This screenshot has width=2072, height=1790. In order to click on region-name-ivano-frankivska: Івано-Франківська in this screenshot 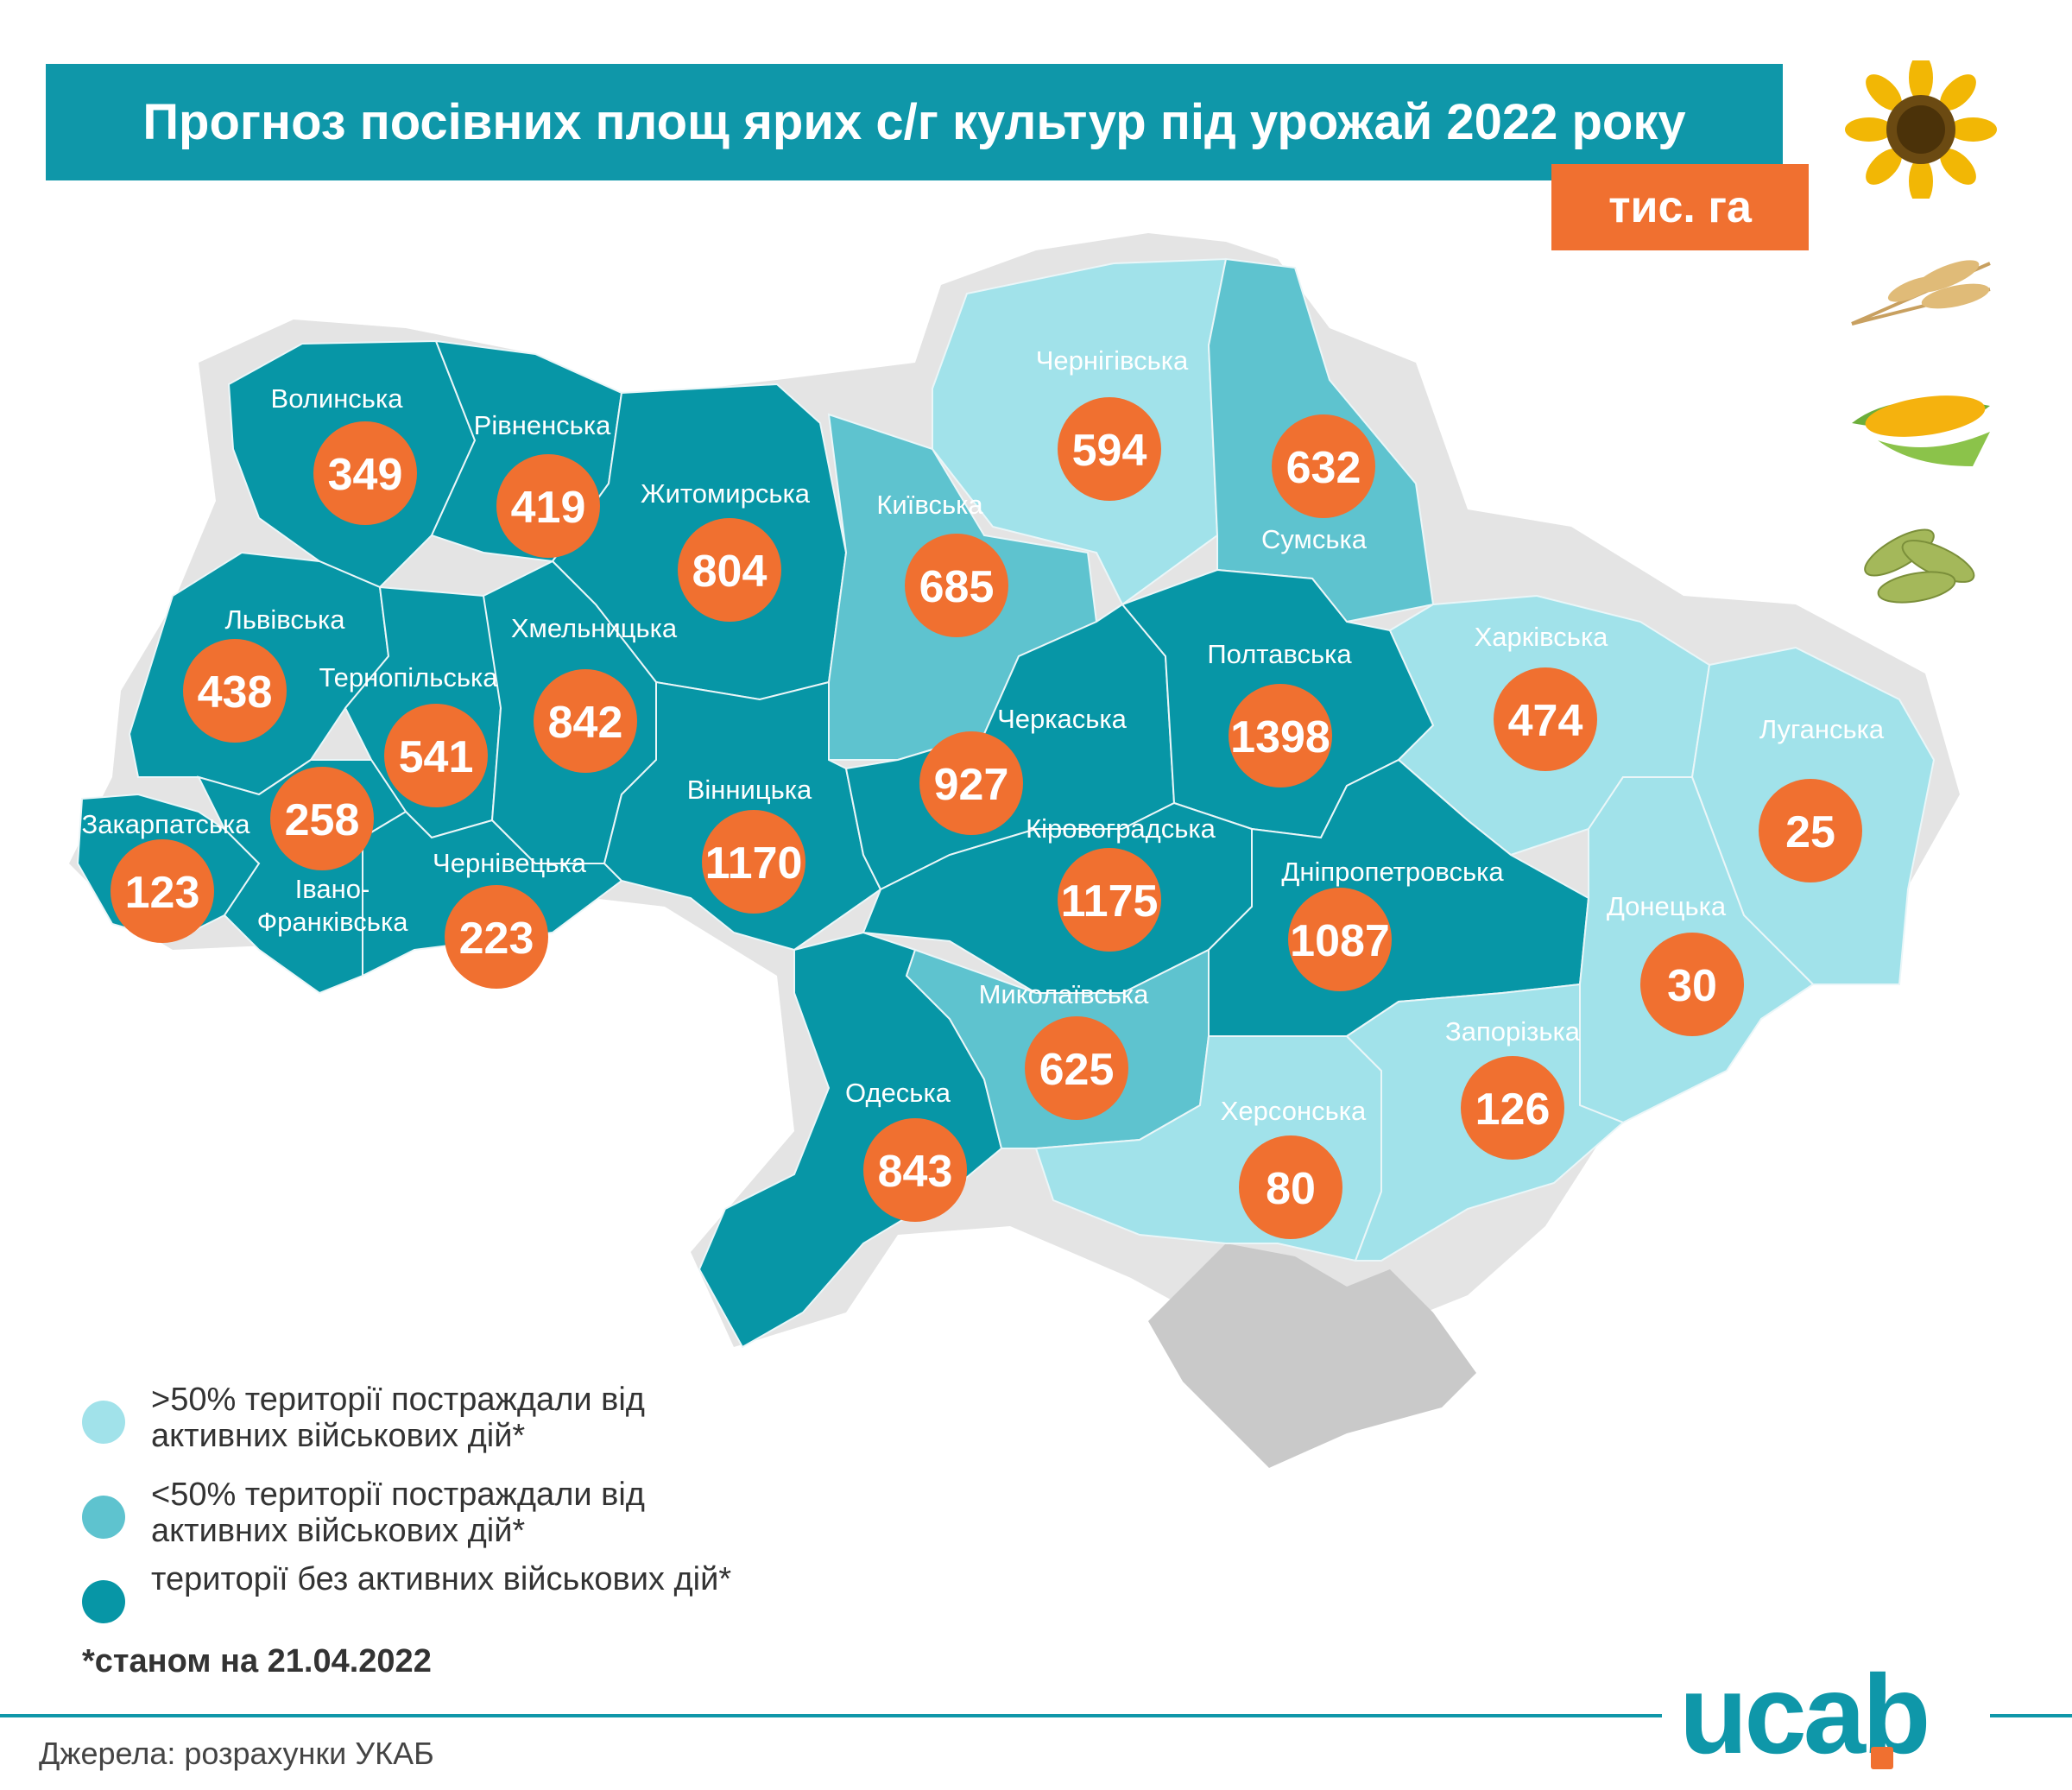, I will do `click(333, 905)`.